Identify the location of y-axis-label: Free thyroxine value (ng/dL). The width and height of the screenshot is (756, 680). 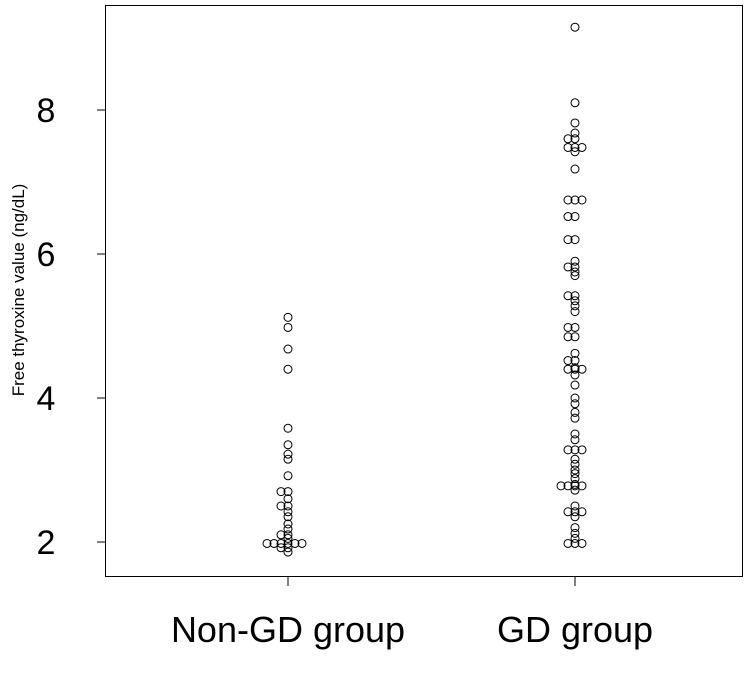
(18, 290).